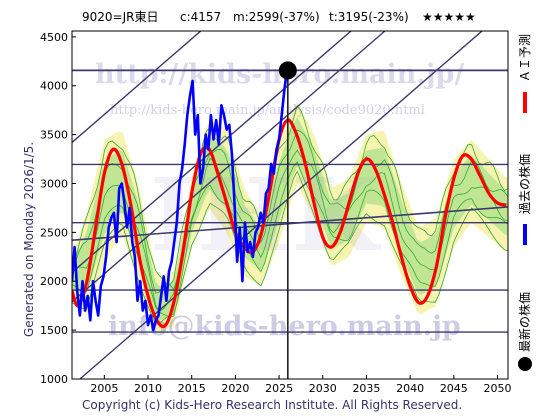 The height and width of the screenshot is (420, 560). What do you see at coordinates (54, 37) in the screenshot?
I see `y-tick-label-4500: 4500` at bounding box center [54, 37].